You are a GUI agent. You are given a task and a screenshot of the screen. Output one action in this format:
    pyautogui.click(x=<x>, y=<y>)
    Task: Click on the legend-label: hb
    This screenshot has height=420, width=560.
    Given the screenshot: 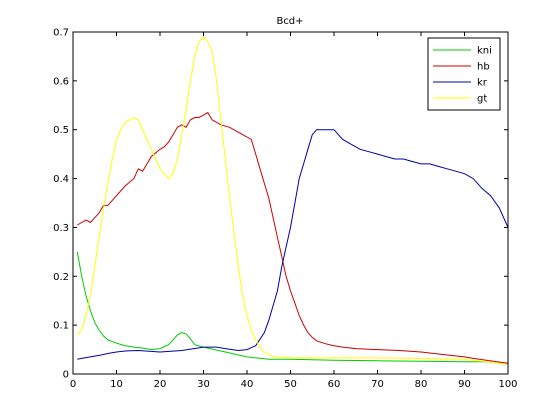 What is the action you would take?
    pyautogui.click(x=483, y=67)
    